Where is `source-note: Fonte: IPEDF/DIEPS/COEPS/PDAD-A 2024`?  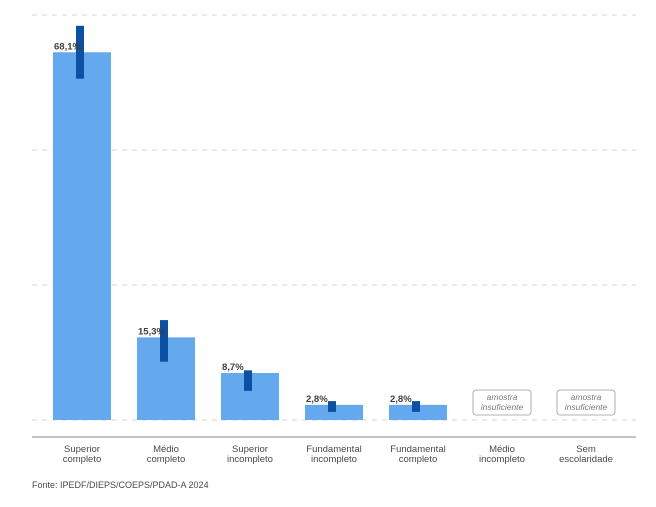
source-note: Fonte: IPEDF/DIEPS/COEPS/PDAD-A 2024 is located at coordinates (120, 485).